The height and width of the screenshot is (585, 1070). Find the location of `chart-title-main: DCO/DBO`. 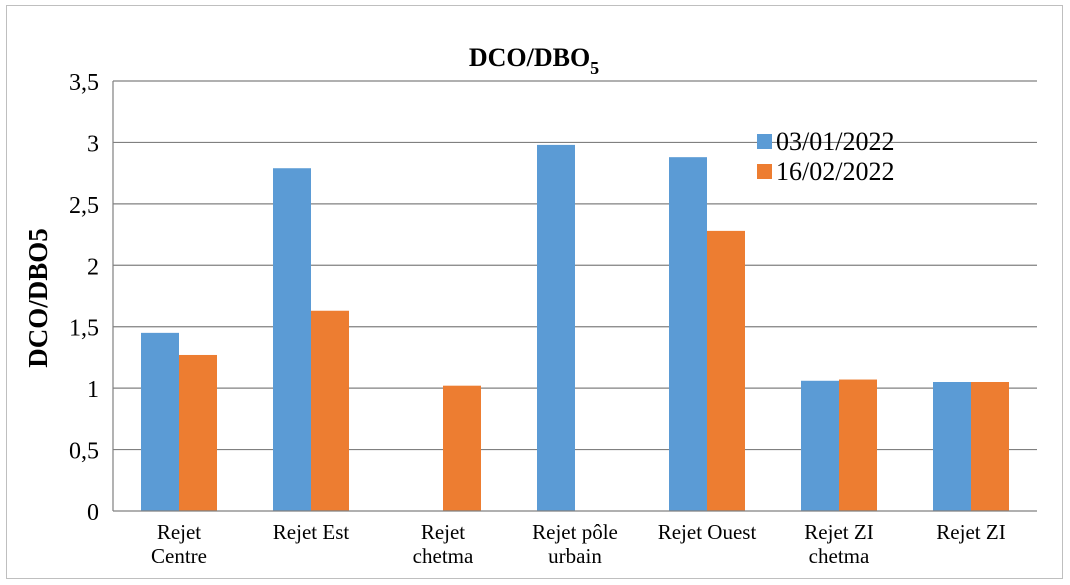

chart-title-main: DCO/DBO is located at coordinates (529, 57).